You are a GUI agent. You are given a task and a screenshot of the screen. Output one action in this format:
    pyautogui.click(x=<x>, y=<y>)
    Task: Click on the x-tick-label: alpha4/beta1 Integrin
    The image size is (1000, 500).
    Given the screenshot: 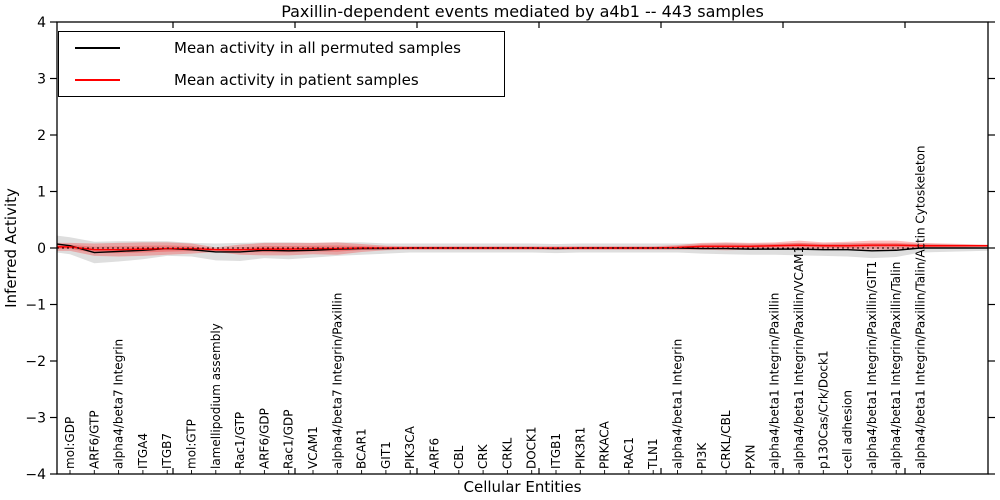 What is the action you would take?
    pyautogui.click(x=678, y=404)
    